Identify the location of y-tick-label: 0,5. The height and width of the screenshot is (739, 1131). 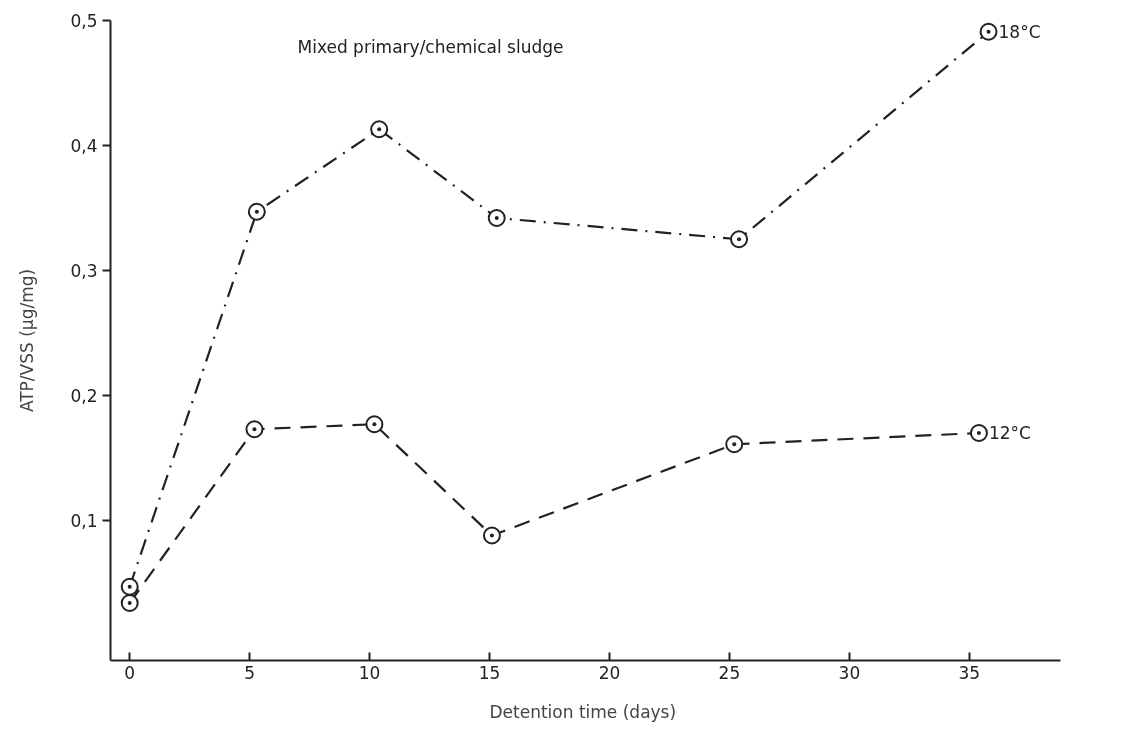
(84, 21).